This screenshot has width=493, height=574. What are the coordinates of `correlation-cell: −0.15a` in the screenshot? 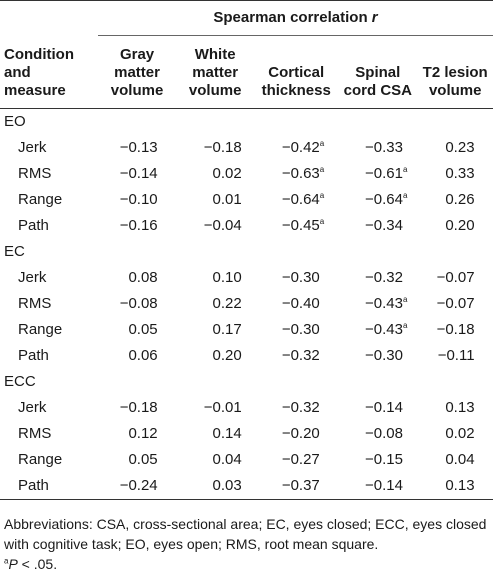 It's located at (377, 460).